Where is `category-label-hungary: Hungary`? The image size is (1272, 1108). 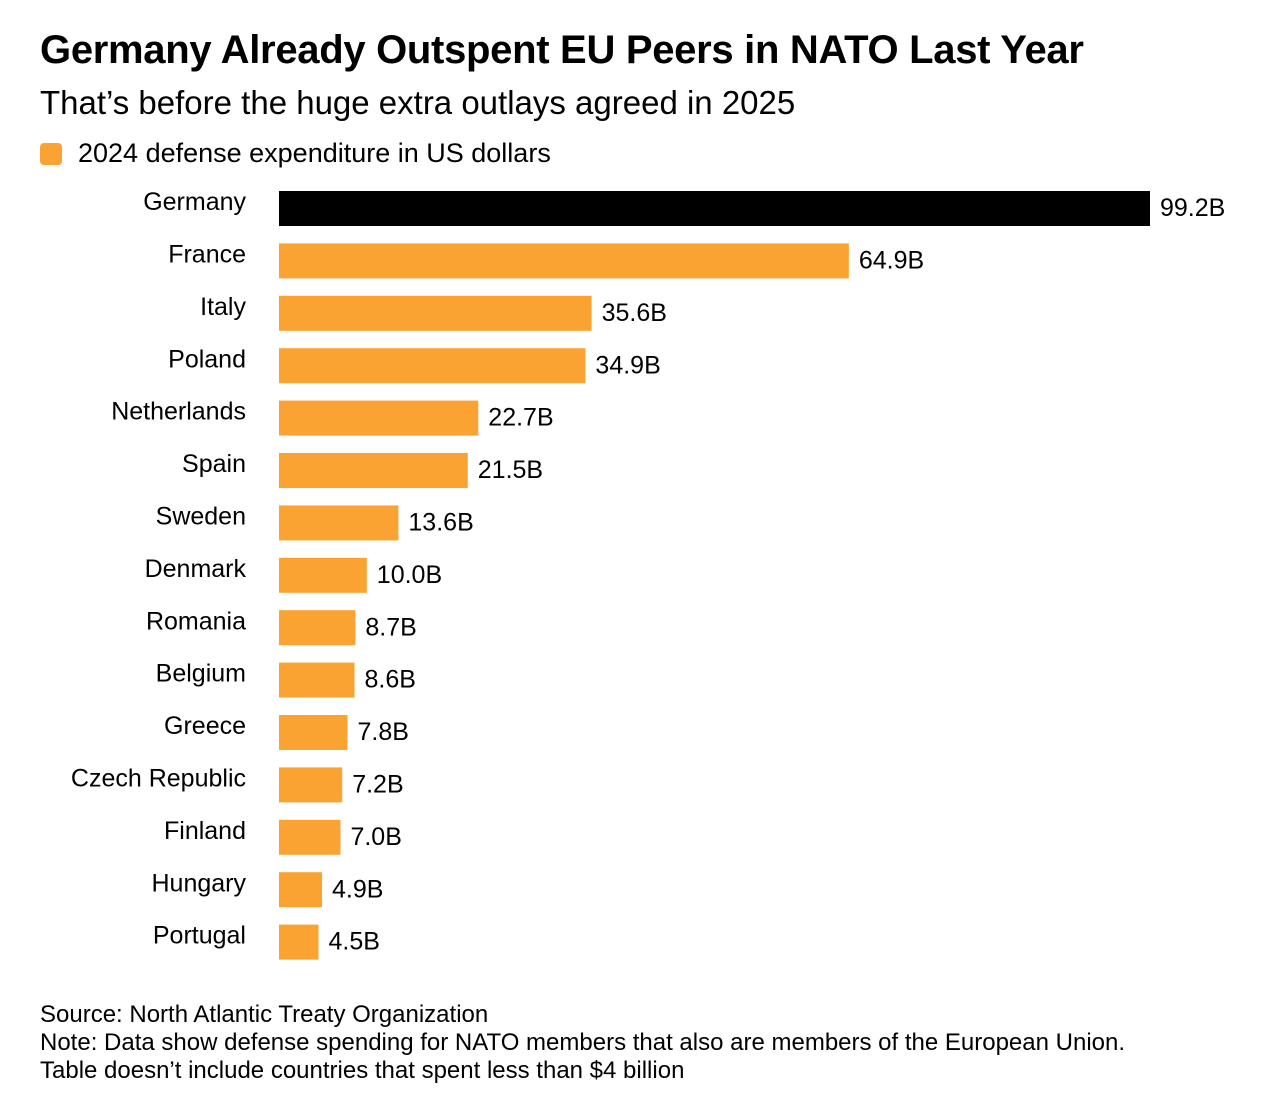 category-label-hungary: Hungary is located at coordinates (199, 883).